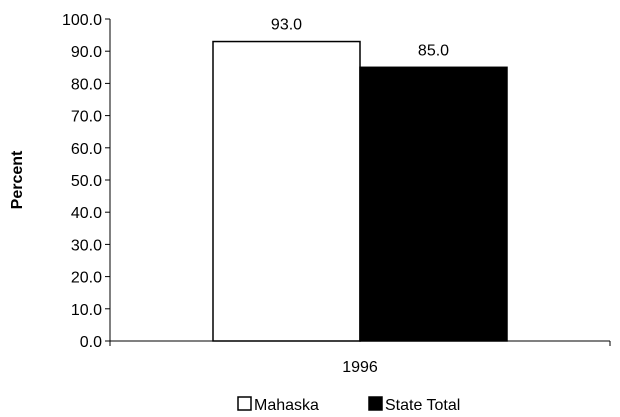 The width and height of the screenshot is (620, 417). What do you see at coordinates (286, 405) in the screenshot?
I see `legend-label: Mahaska` at bounding box center [286, 405].